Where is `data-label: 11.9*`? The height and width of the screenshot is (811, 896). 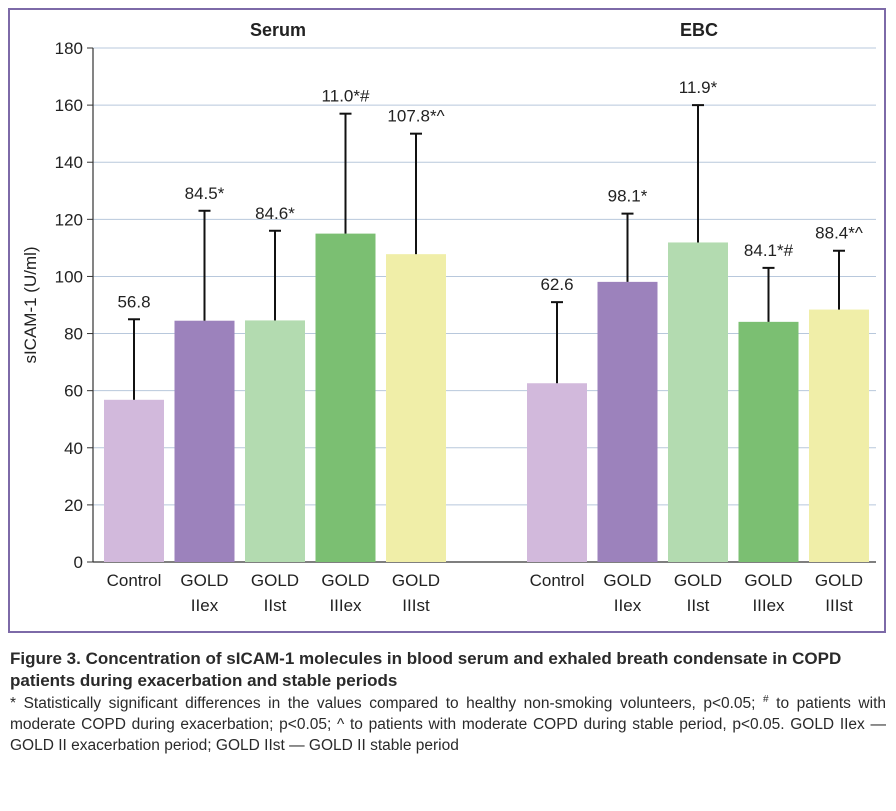
data-label: 11.9* is located at coordinates (698, 87).